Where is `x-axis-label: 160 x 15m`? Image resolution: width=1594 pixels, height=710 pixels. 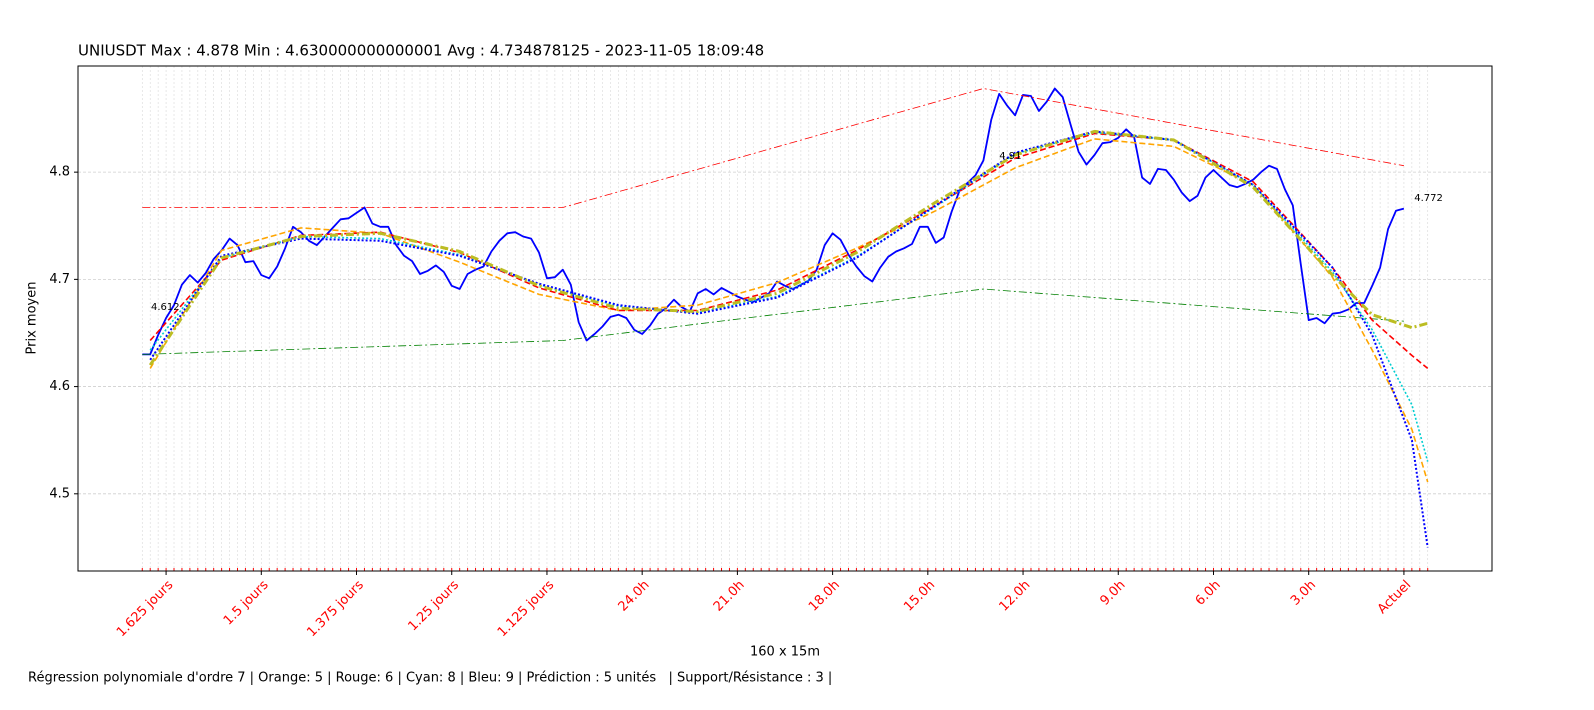
x-axis-label: 160 x 15m is located at coordinates (785, 652).